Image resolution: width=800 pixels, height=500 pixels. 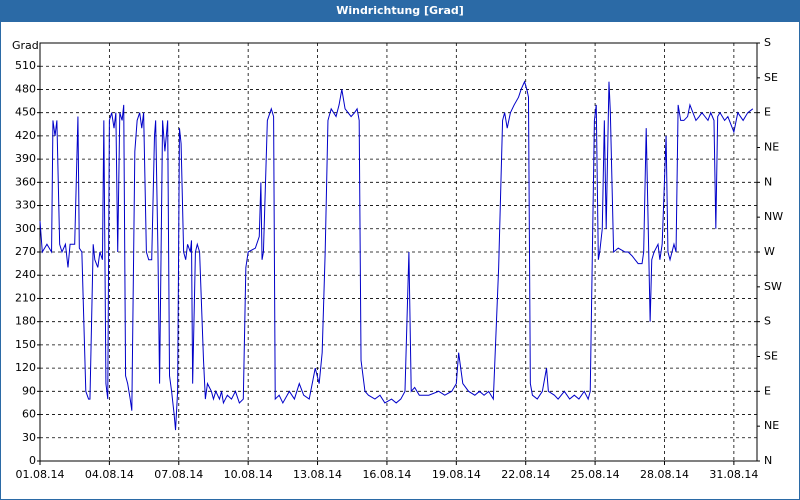 I want to click on chart-title: Windrichtung [Grad], so click(x=400, y=10).